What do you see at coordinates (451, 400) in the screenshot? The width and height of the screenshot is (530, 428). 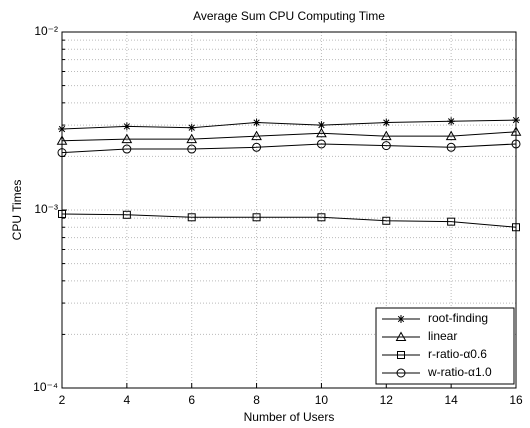 I see `x-tick-label: 14` at bounding box center [451, 400].